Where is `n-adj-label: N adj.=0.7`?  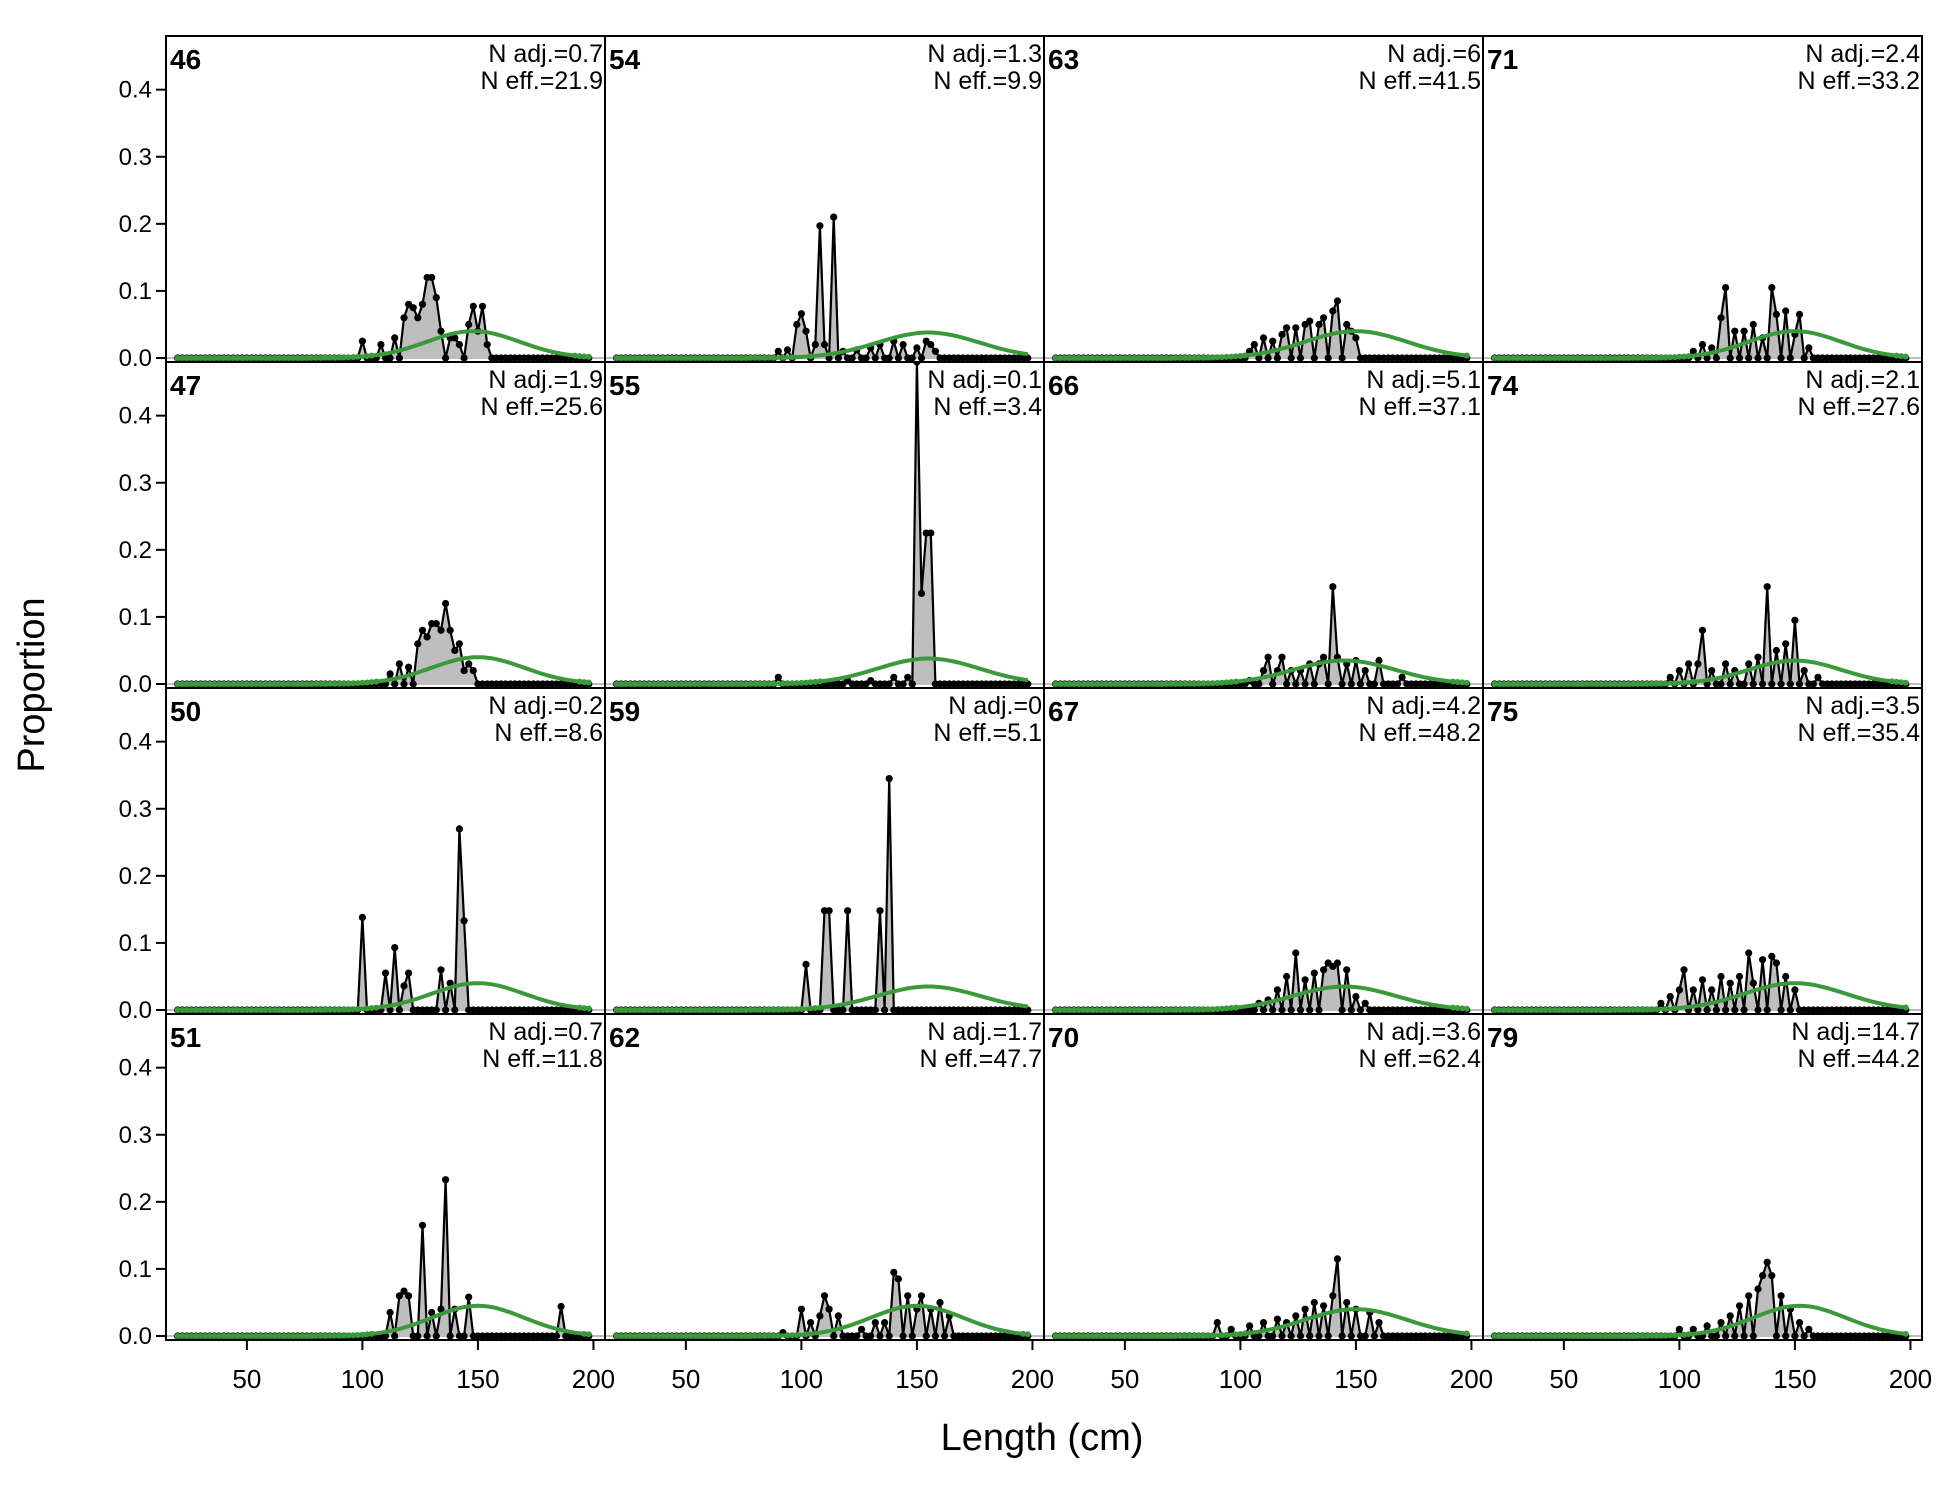
n-adj-label: N adj.=0.7 is located at coordinates (545, 54).